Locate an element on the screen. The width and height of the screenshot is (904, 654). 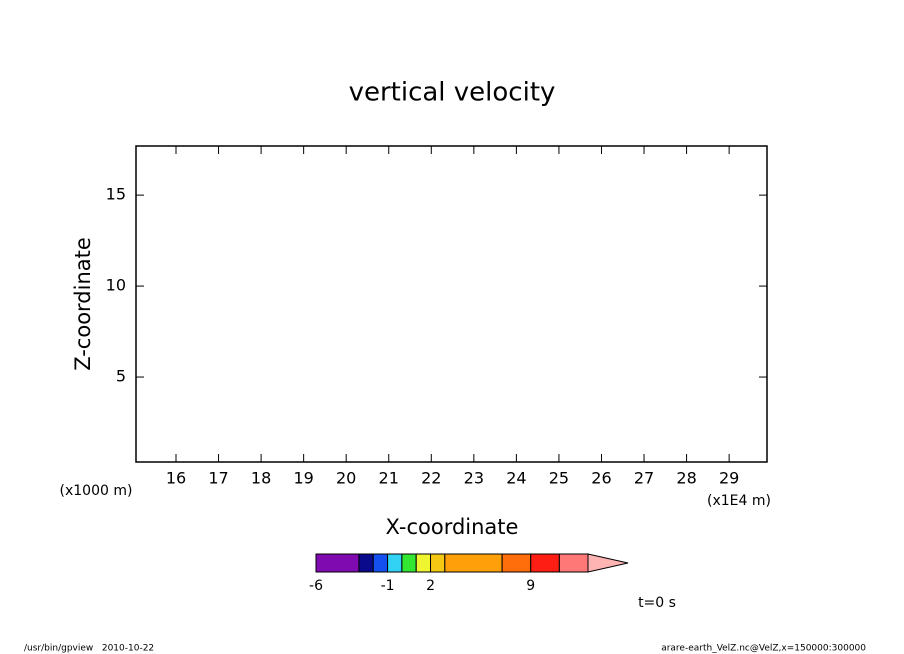
colorbar-extend is located at coordinates (608, 563).